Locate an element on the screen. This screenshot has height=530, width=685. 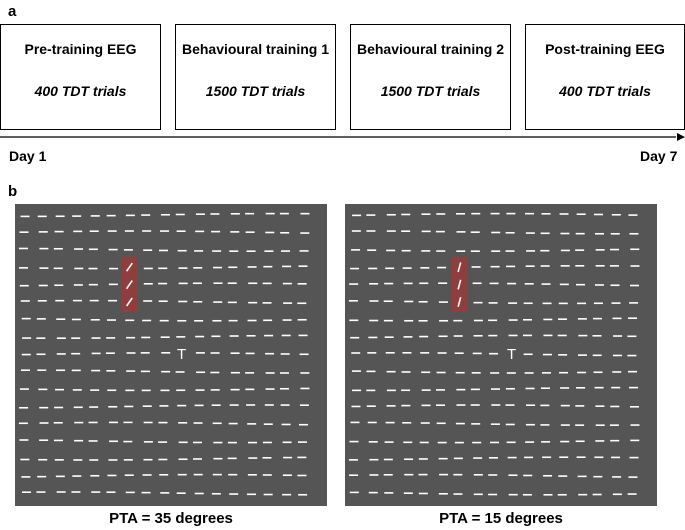
stage-title: Pre-training EEG is located at coordinates (80, 49).